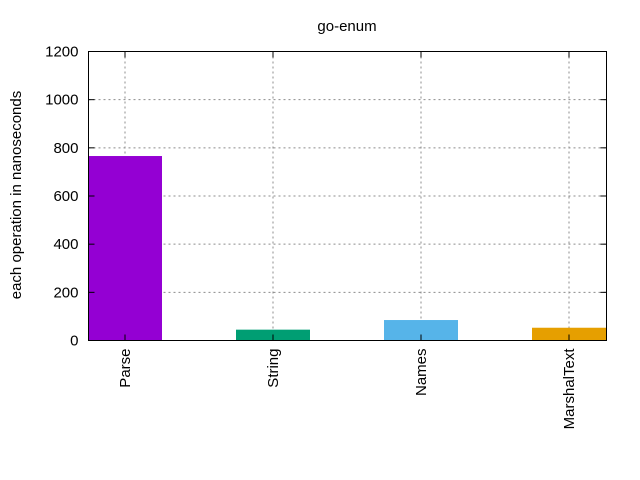 This screenshot has width=640, height=480. Describe the element at coordinates (61, 100) in the screenshot. I see `y-tick-label: 1000` at that location.